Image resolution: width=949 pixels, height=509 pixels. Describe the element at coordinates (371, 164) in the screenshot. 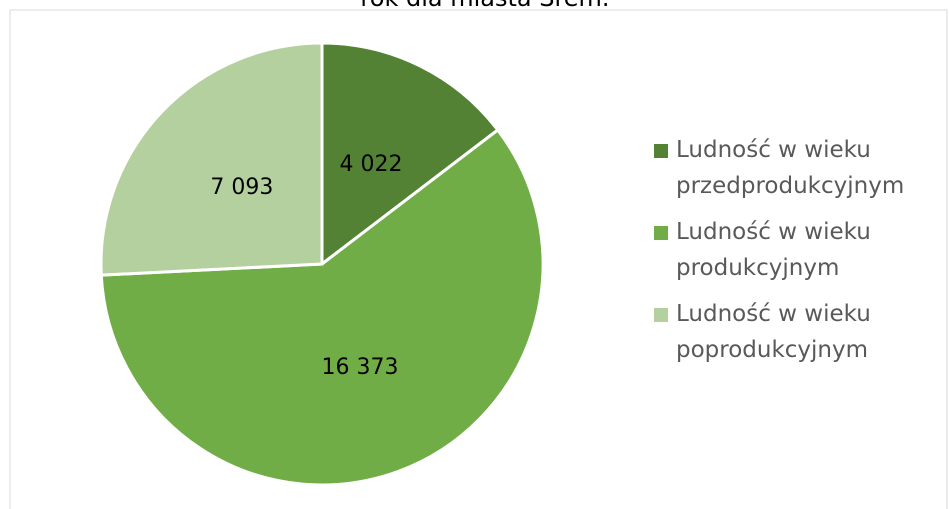

I see `data-label: 4 022` at that location.